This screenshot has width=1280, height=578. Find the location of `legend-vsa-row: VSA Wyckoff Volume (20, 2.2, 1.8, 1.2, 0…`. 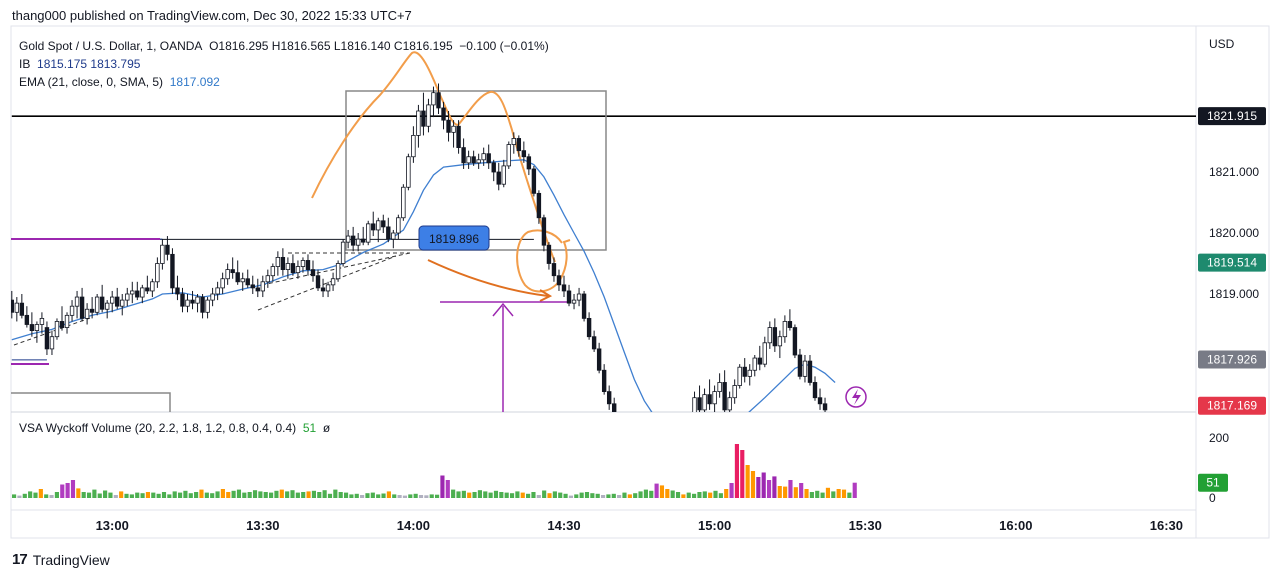

legend-vsa-row: VSA Wyckoff Volume (20, 2.2, 1.8, 1.2, 0… is located at coordinates (174, 428).